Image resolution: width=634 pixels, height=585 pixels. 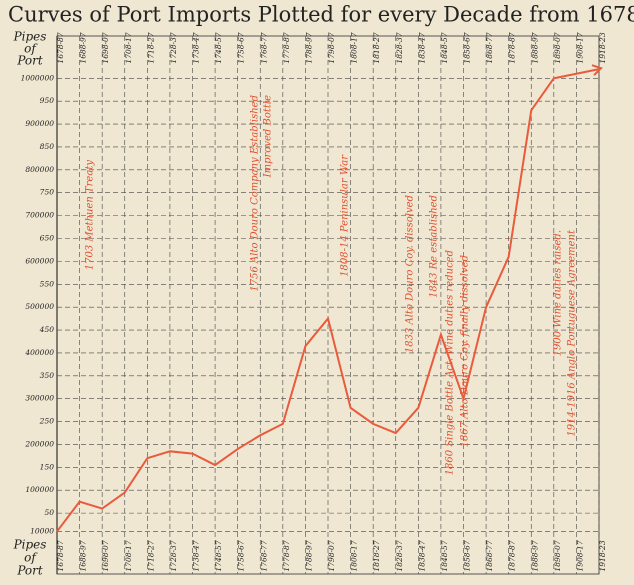 What do you see at coordinates (47, 192) in the screenshot?
I see `y-tick-label: 750` at bounding box center [47, 192].